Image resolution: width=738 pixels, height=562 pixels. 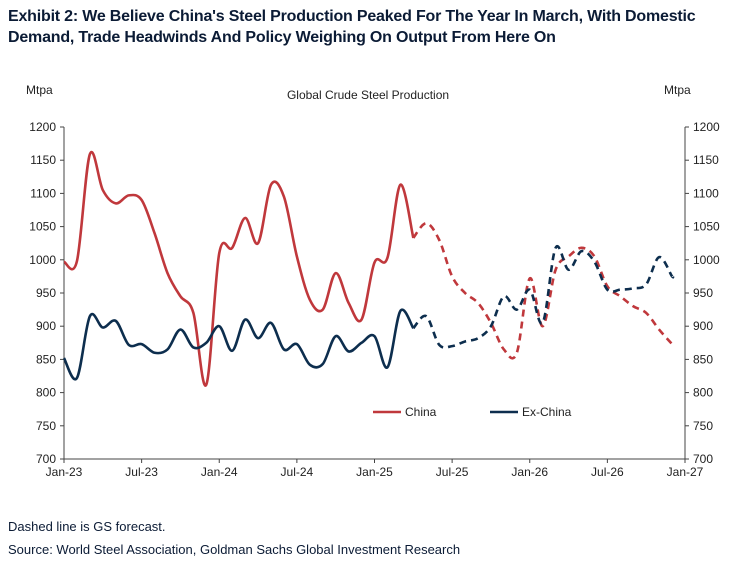 What do you see at coordinates (703, 326) in the screenshot?
I see `y-tick-label-right: 900` at bounding box center [703, 326].